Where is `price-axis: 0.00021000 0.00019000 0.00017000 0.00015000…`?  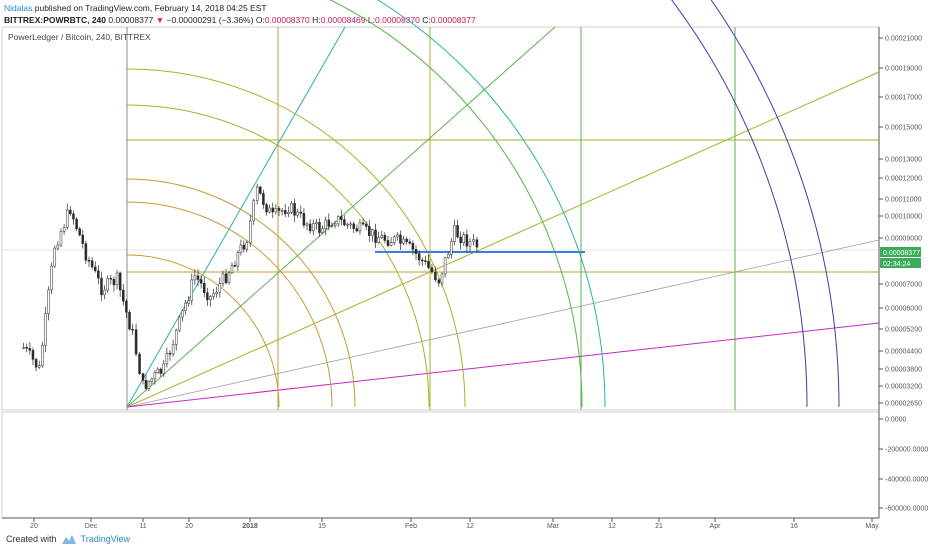
price-axis: 0.00021000 0.00019000 0.00017000 0.00015000… is located at coordinates (900, 222).